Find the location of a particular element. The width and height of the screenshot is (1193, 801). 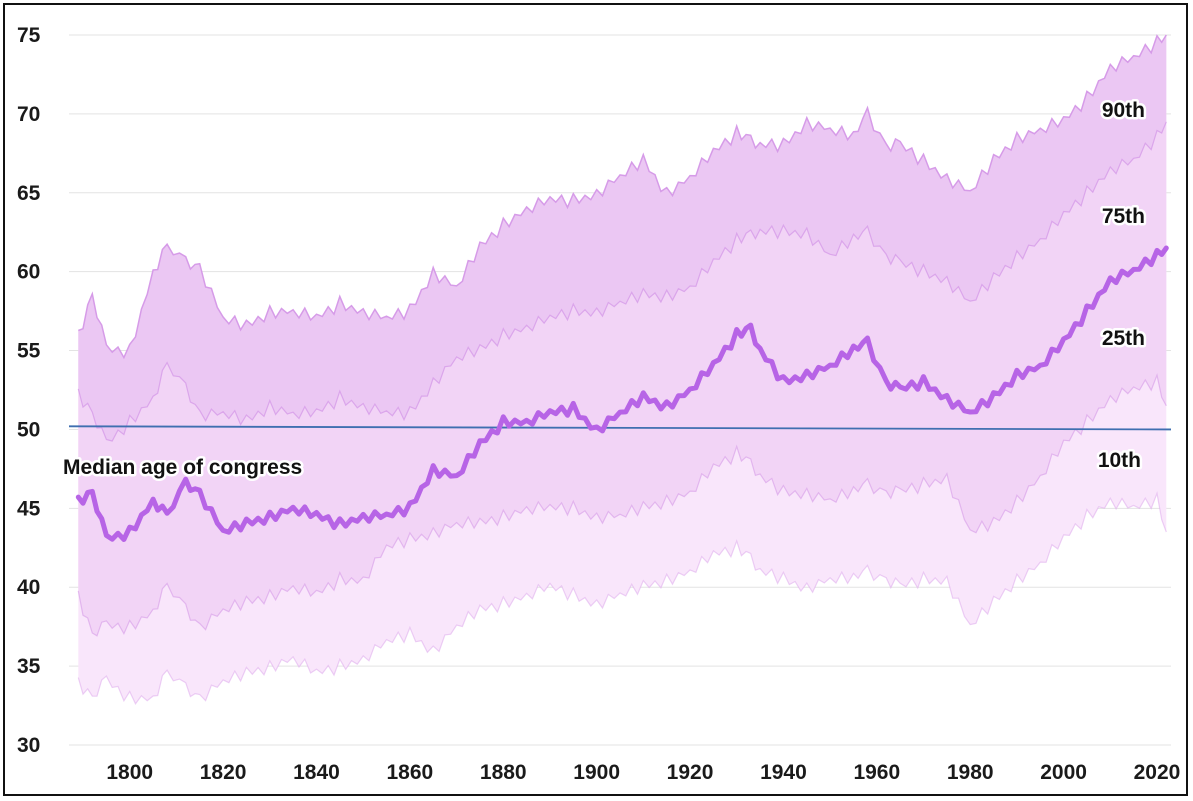

y-tick-label-30: 30 is located at coordinates (28, 745).